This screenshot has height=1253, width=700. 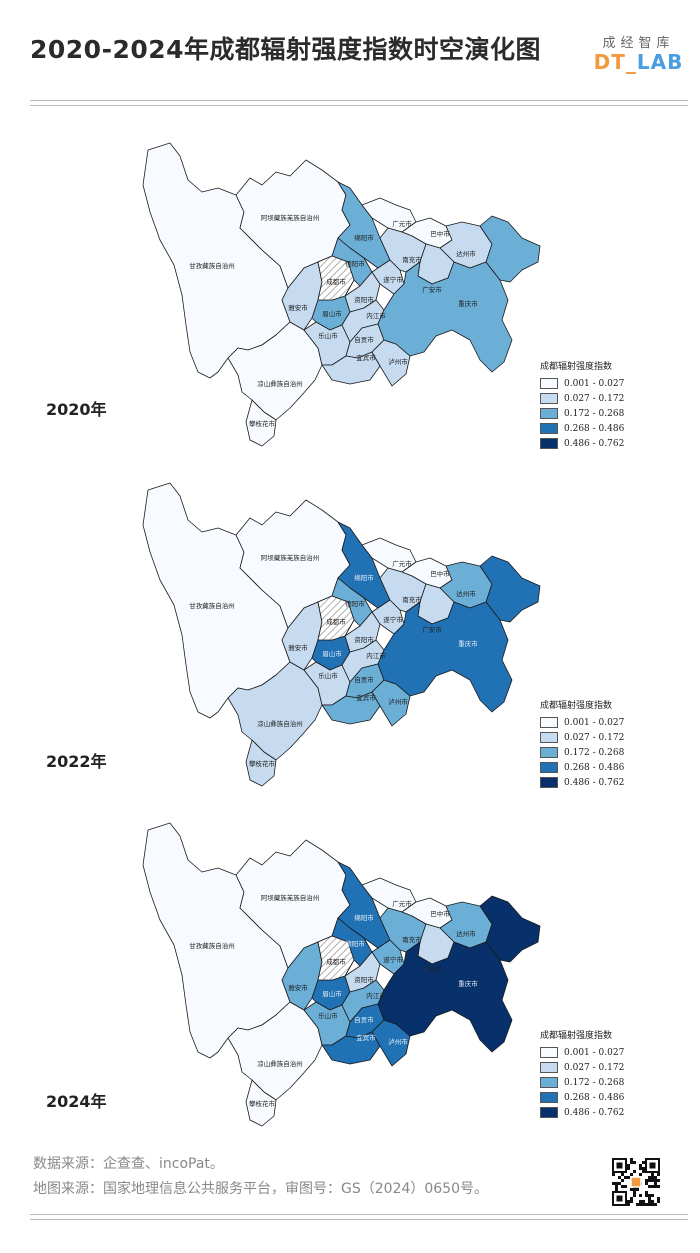 I want to click on brand-en: DT_LAB, so click(x=638, y=62).